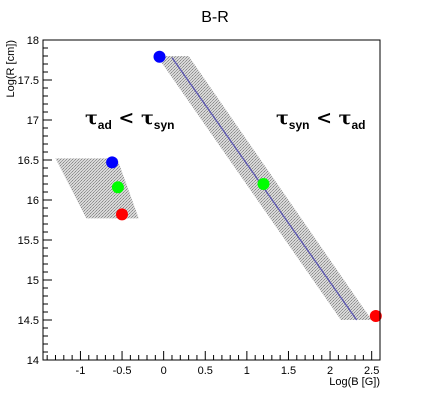  Describe the element at coordinates (371, 371) in the screenshot. I see `x-tick-label: 2.5` at that location.